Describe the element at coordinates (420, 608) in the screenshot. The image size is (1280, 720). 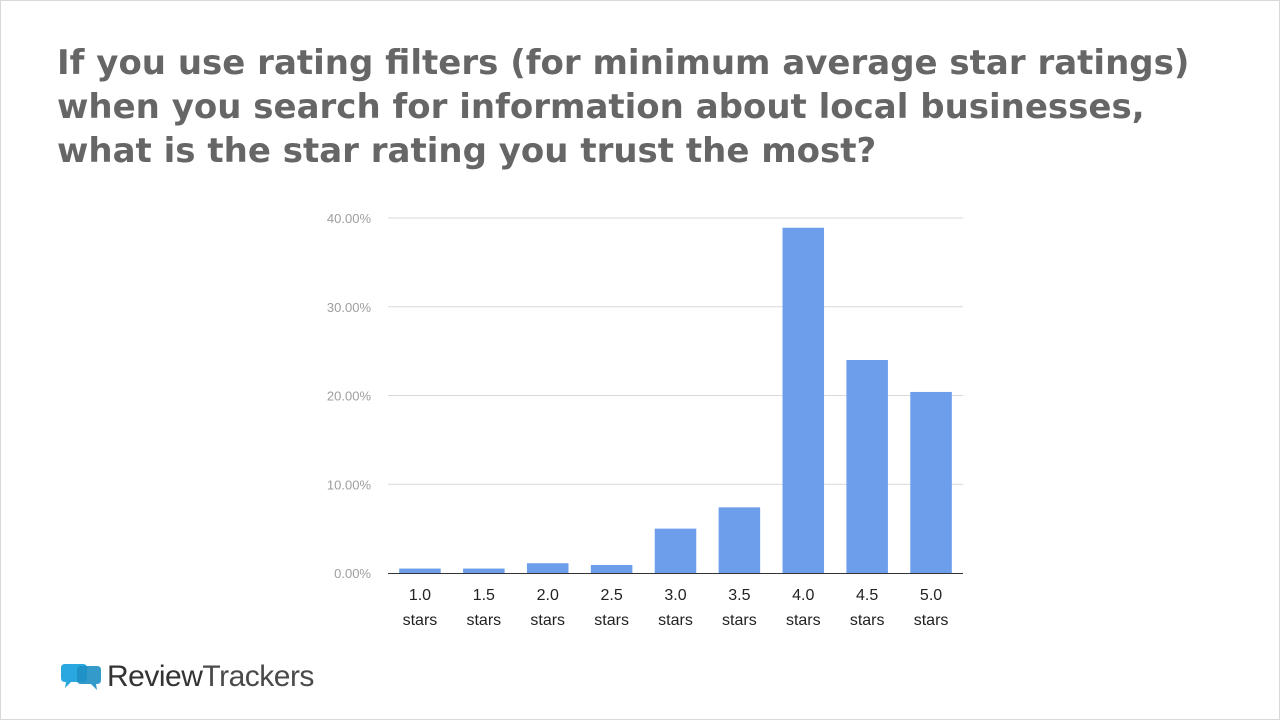
I see `x-tick-label: 1.0 stars` at that location.